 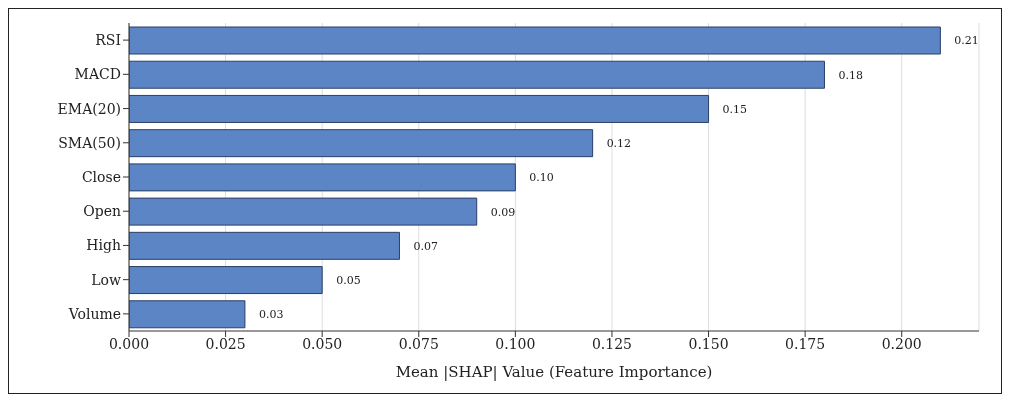 What do you see at coordinates (515, 343) in the screenshot?
I see `x-tick-label: 0.100` at bounding box center [515, 343].